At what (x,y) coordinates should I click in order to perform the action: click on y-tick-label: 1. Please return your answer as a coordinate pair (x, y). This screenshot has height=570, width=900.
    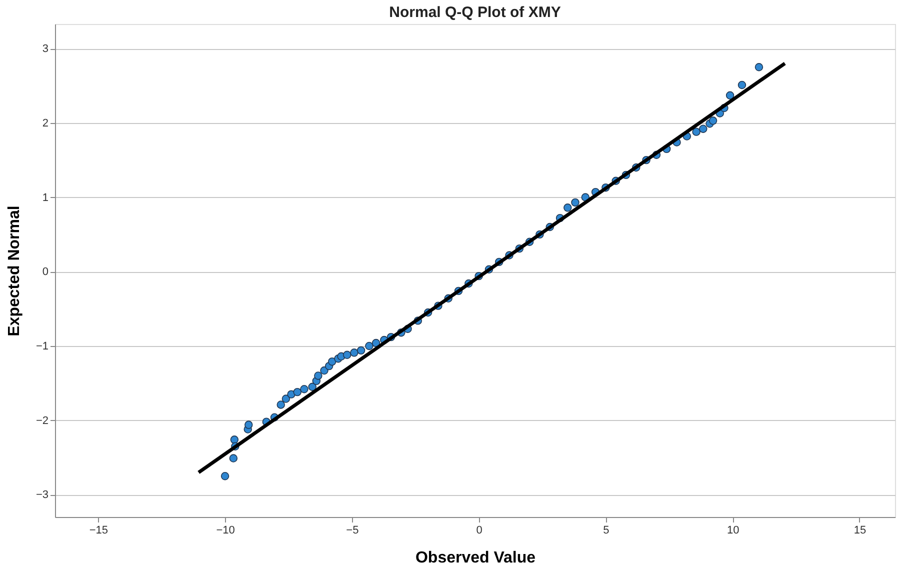
    Looking at the image, I should click on (45, 198).